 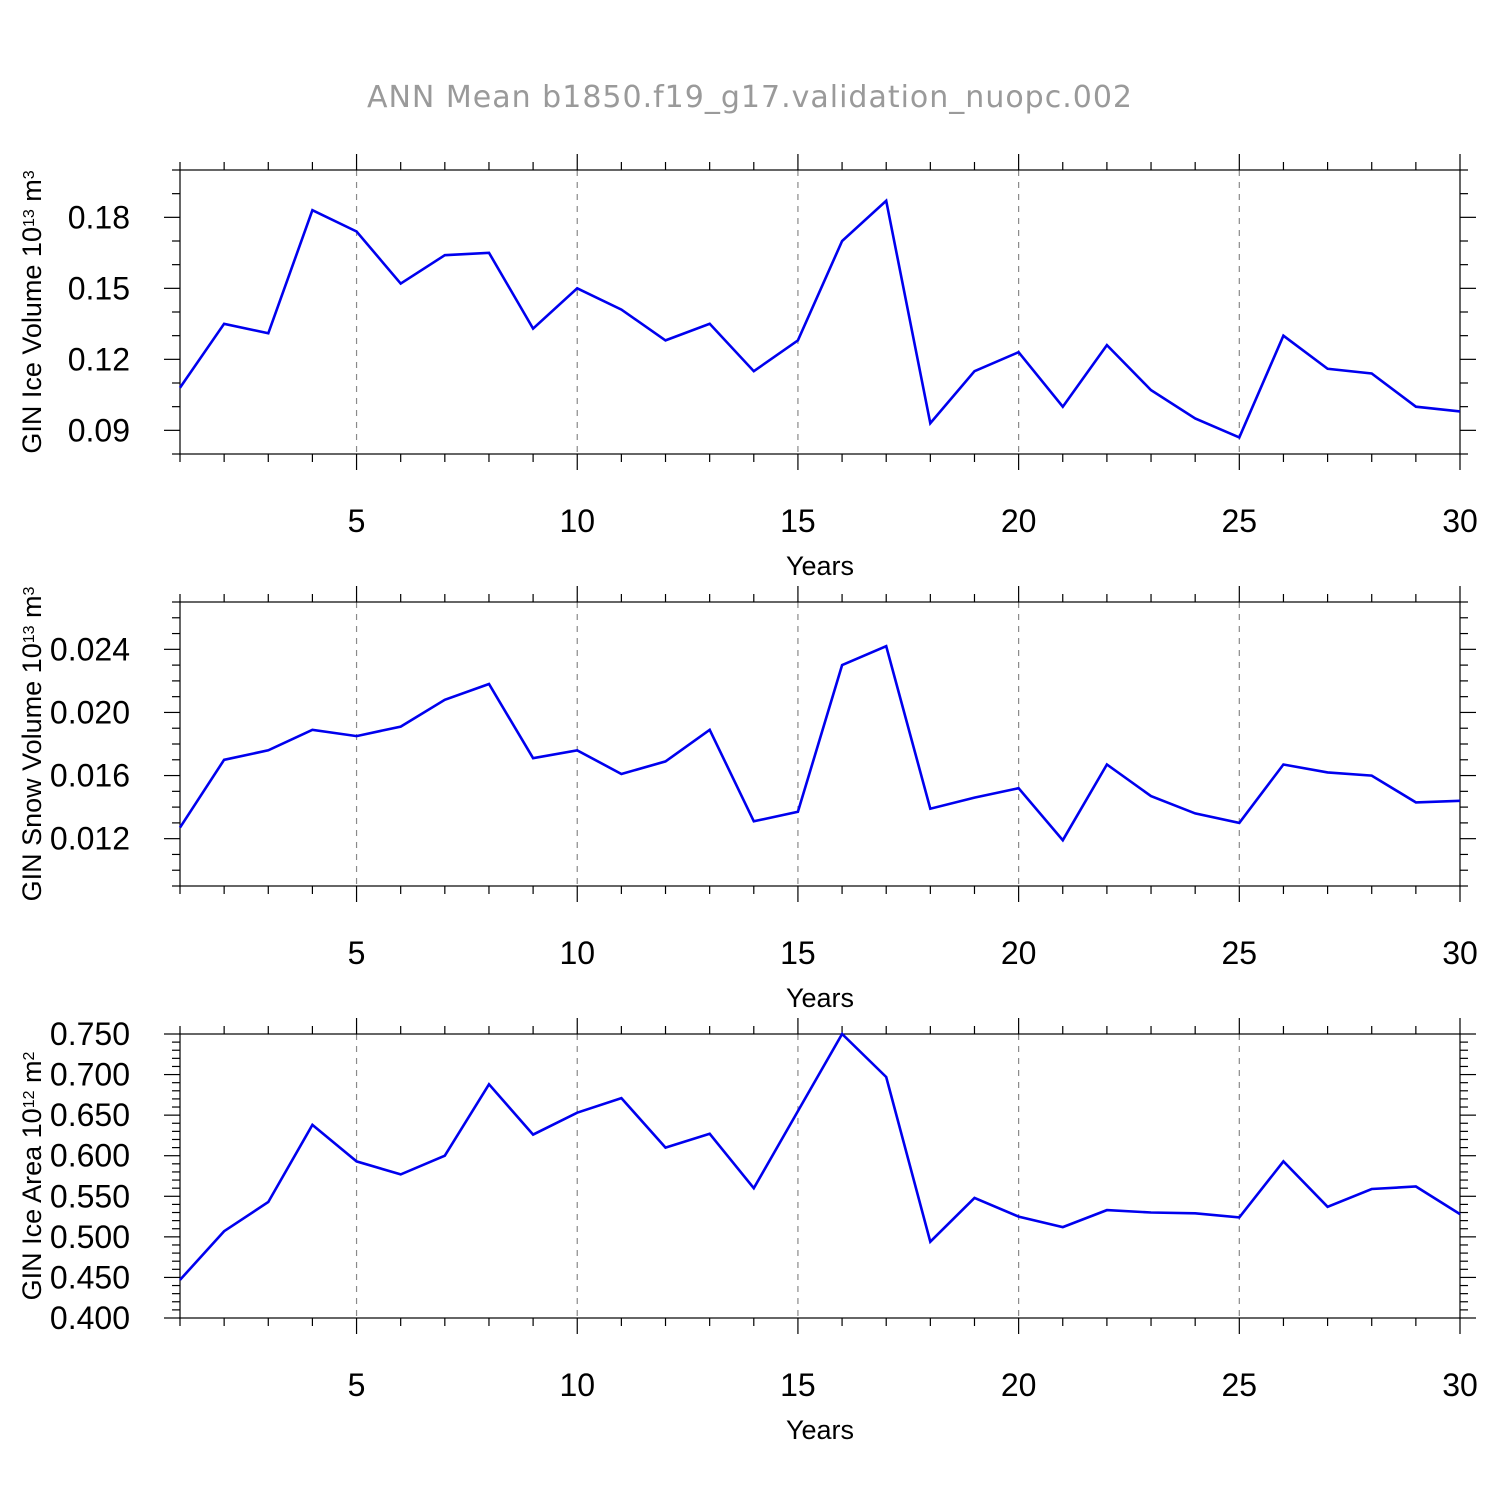 What do you see at coordinates (90, 712) in the screenshot?
I see `y-tick-label: 0.020` at bounding box center [90, 712].